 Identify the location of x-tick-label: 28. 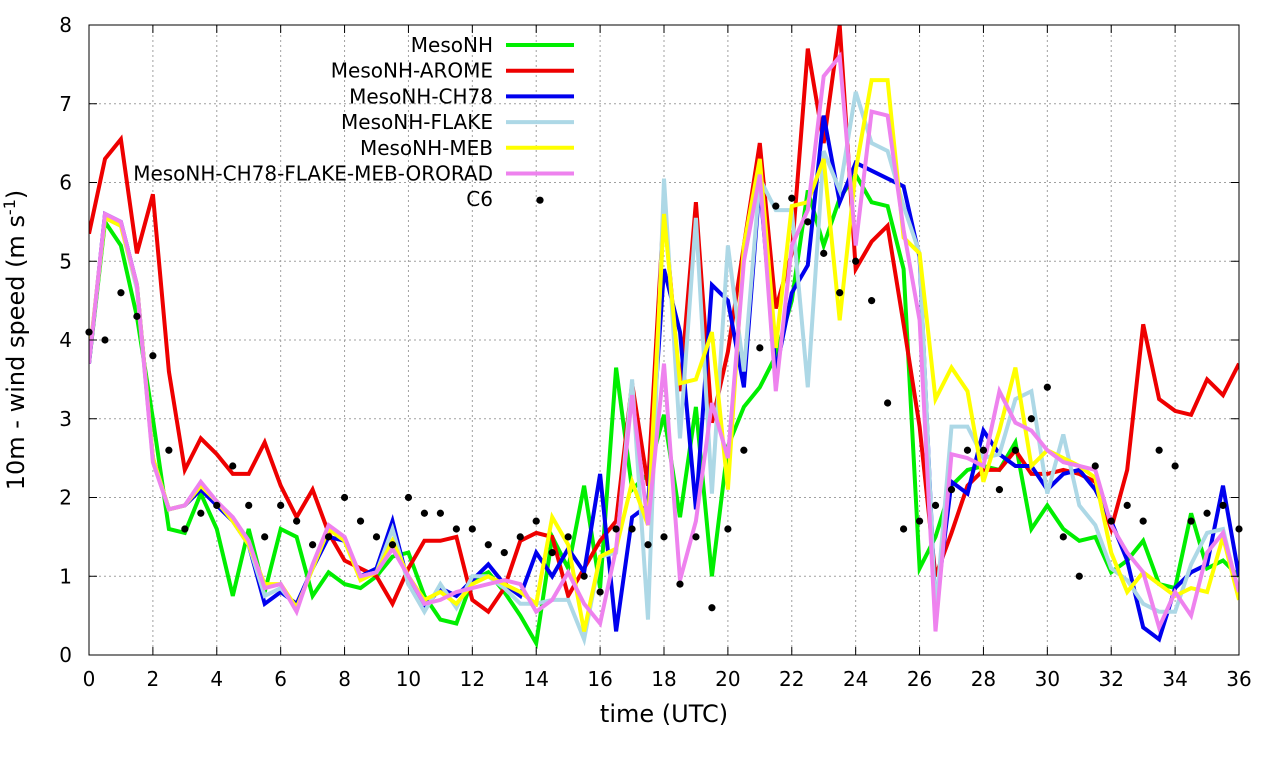
(983, 679).